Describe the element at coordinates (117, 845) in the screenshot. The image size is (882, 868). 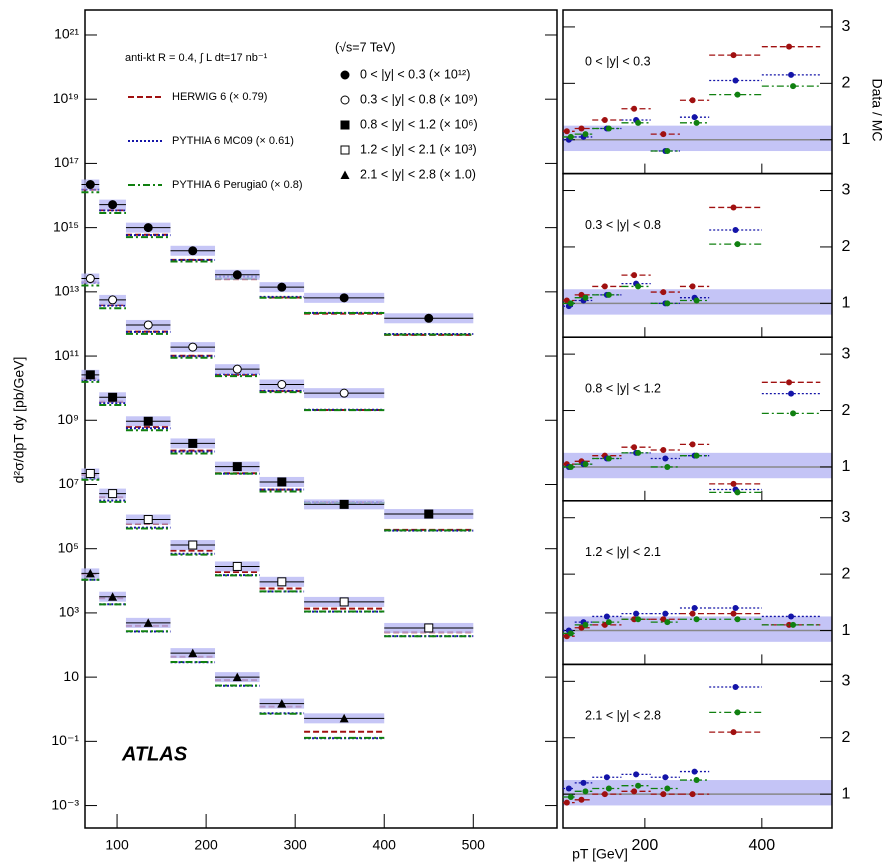
I see `x-tick-label: 100` at that location.